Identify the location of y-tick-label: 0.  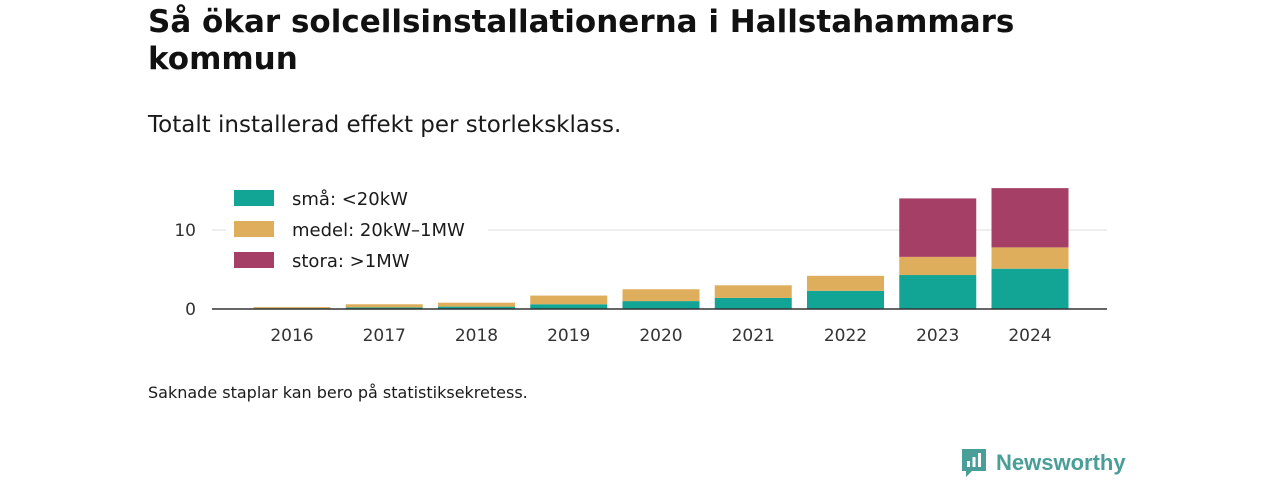
(190, 310).